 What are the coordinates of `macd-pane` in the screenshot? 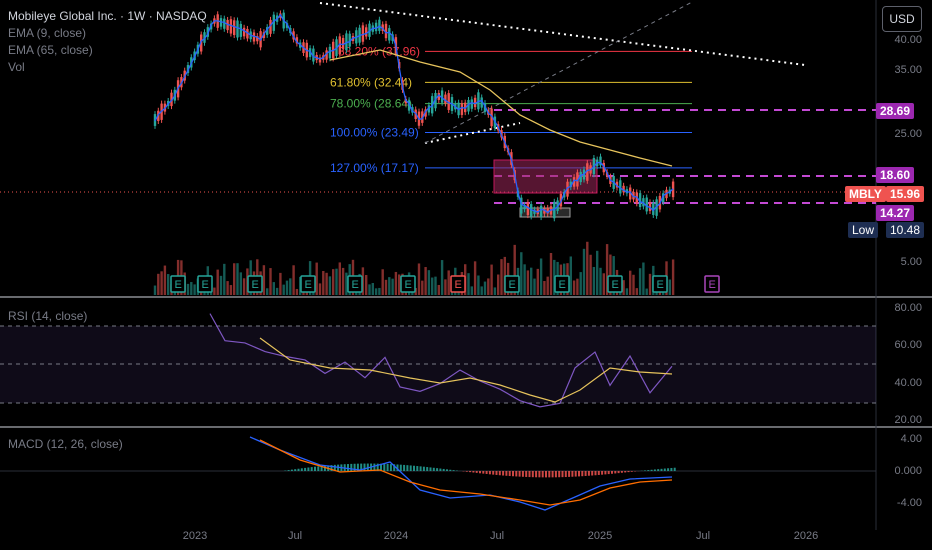 It's located at (438, 473).